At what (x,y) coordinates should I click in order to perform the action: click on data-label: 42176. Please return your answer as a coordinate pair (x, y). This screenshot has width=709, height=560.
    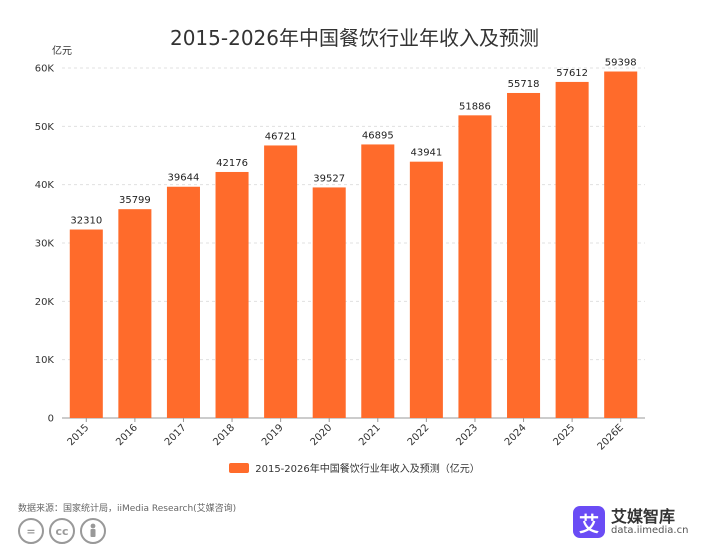
    Looking at the image, I should click on (232, 163).